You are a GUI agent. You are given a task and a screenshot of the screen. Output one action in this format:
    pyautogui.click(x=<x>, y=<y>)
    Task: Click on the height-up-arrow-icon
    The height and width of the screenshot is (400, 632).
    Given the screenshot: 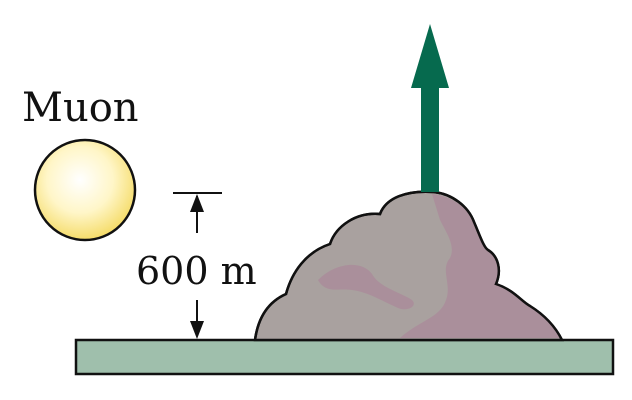 What is the action you would take?
    pyautogui.click(x=197, y=203)
    